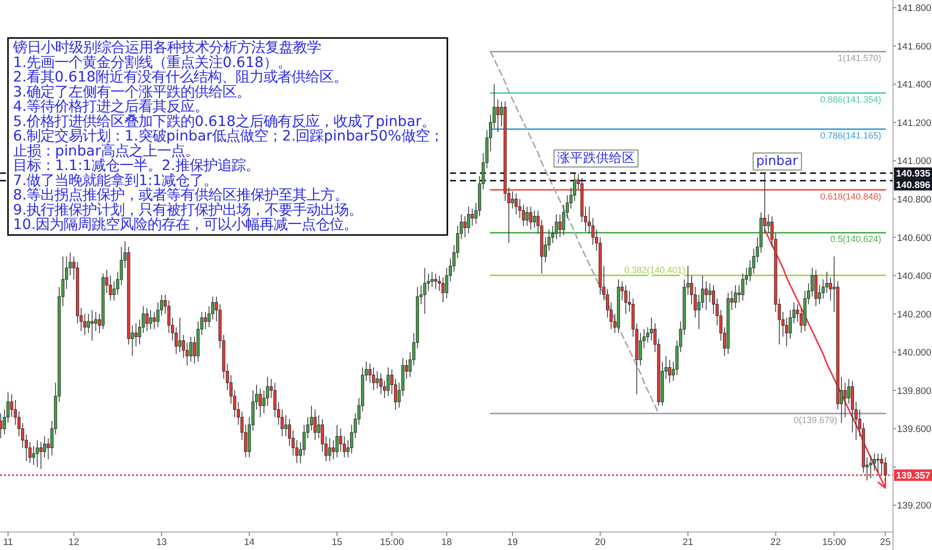  I want to click on annotation: 2.看其0.618附近有没有什么结构、阻力或者供给区。, so click(180, 78).